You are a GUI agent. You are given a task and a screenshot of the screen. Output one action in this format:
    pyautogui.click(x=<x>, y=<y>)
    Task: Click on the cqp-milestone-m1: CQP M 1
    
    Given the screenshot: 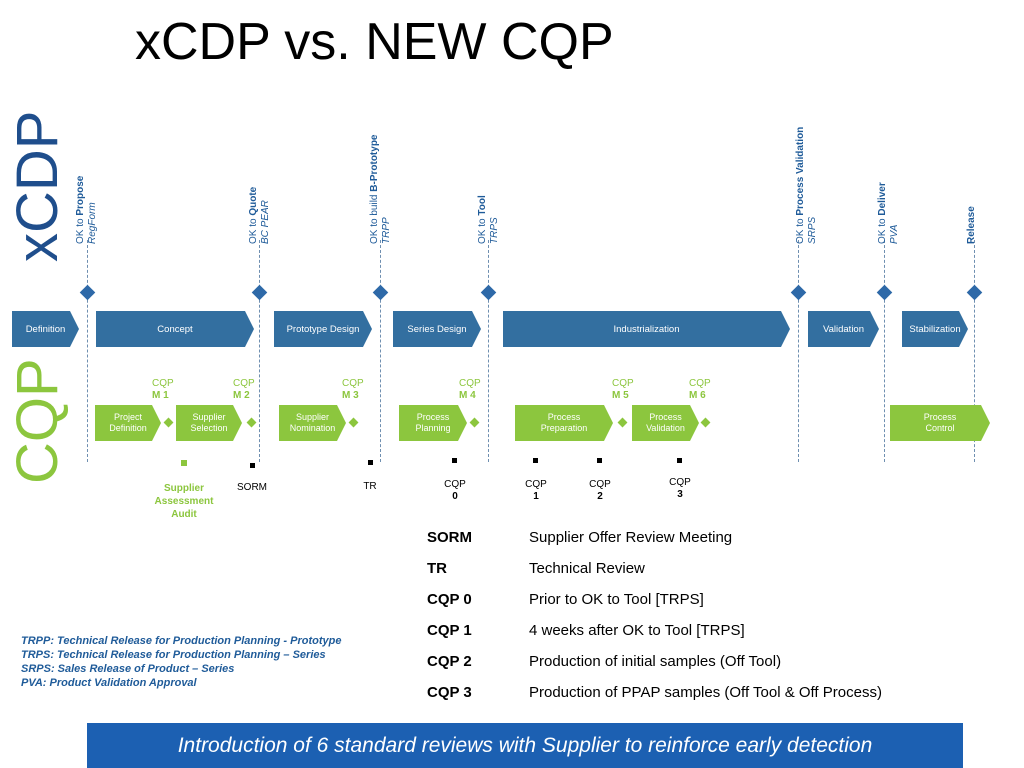 What is the action you would take?
    pyautogui.click(x=163, y=389)
    